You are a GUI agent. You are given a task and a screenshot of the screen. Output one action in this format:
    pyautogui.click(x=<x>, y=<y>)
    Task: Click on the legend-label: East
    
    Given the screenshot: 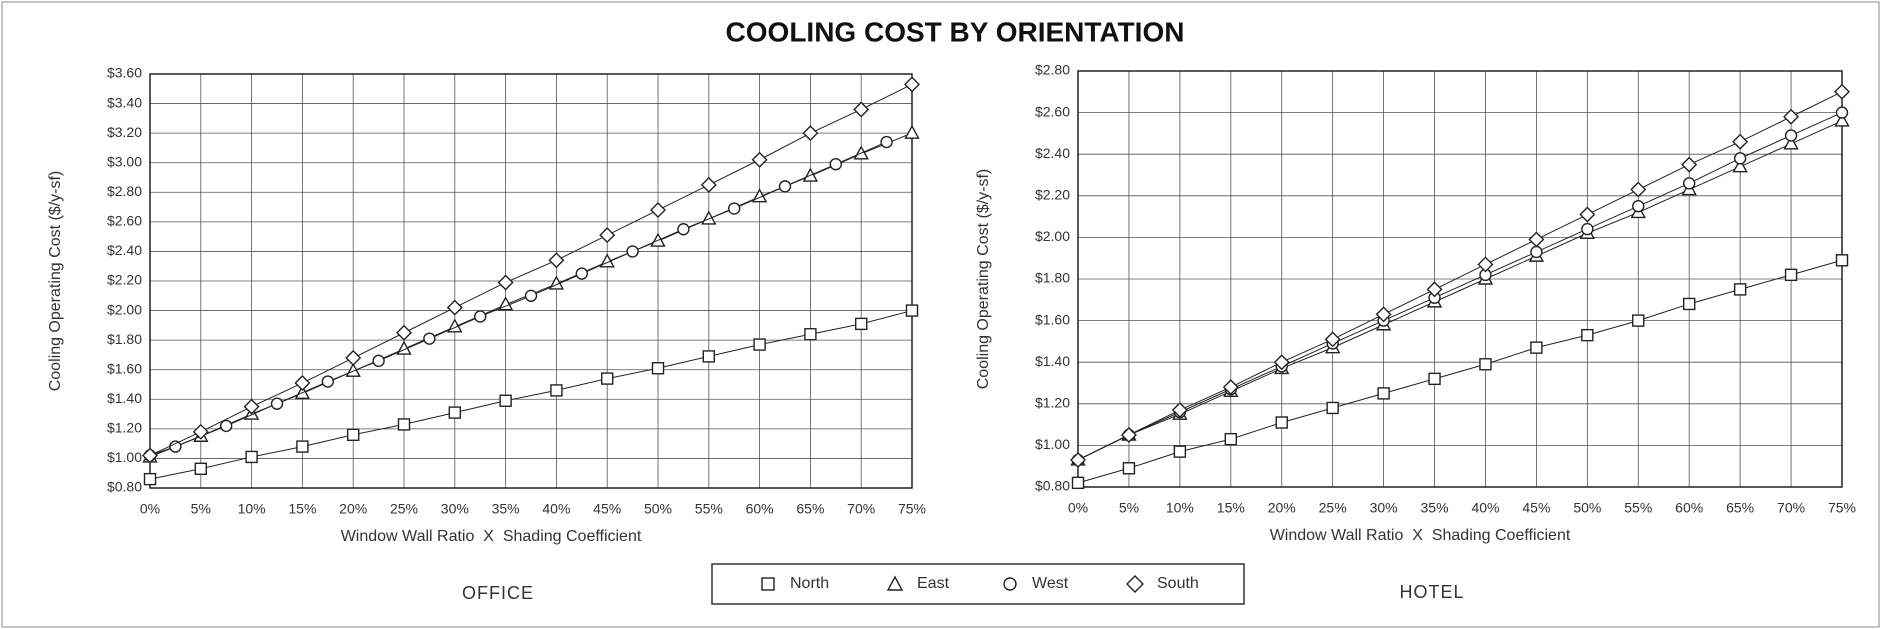 What is the action you would take?
    pyautogui.click(x=933, y=583)
    